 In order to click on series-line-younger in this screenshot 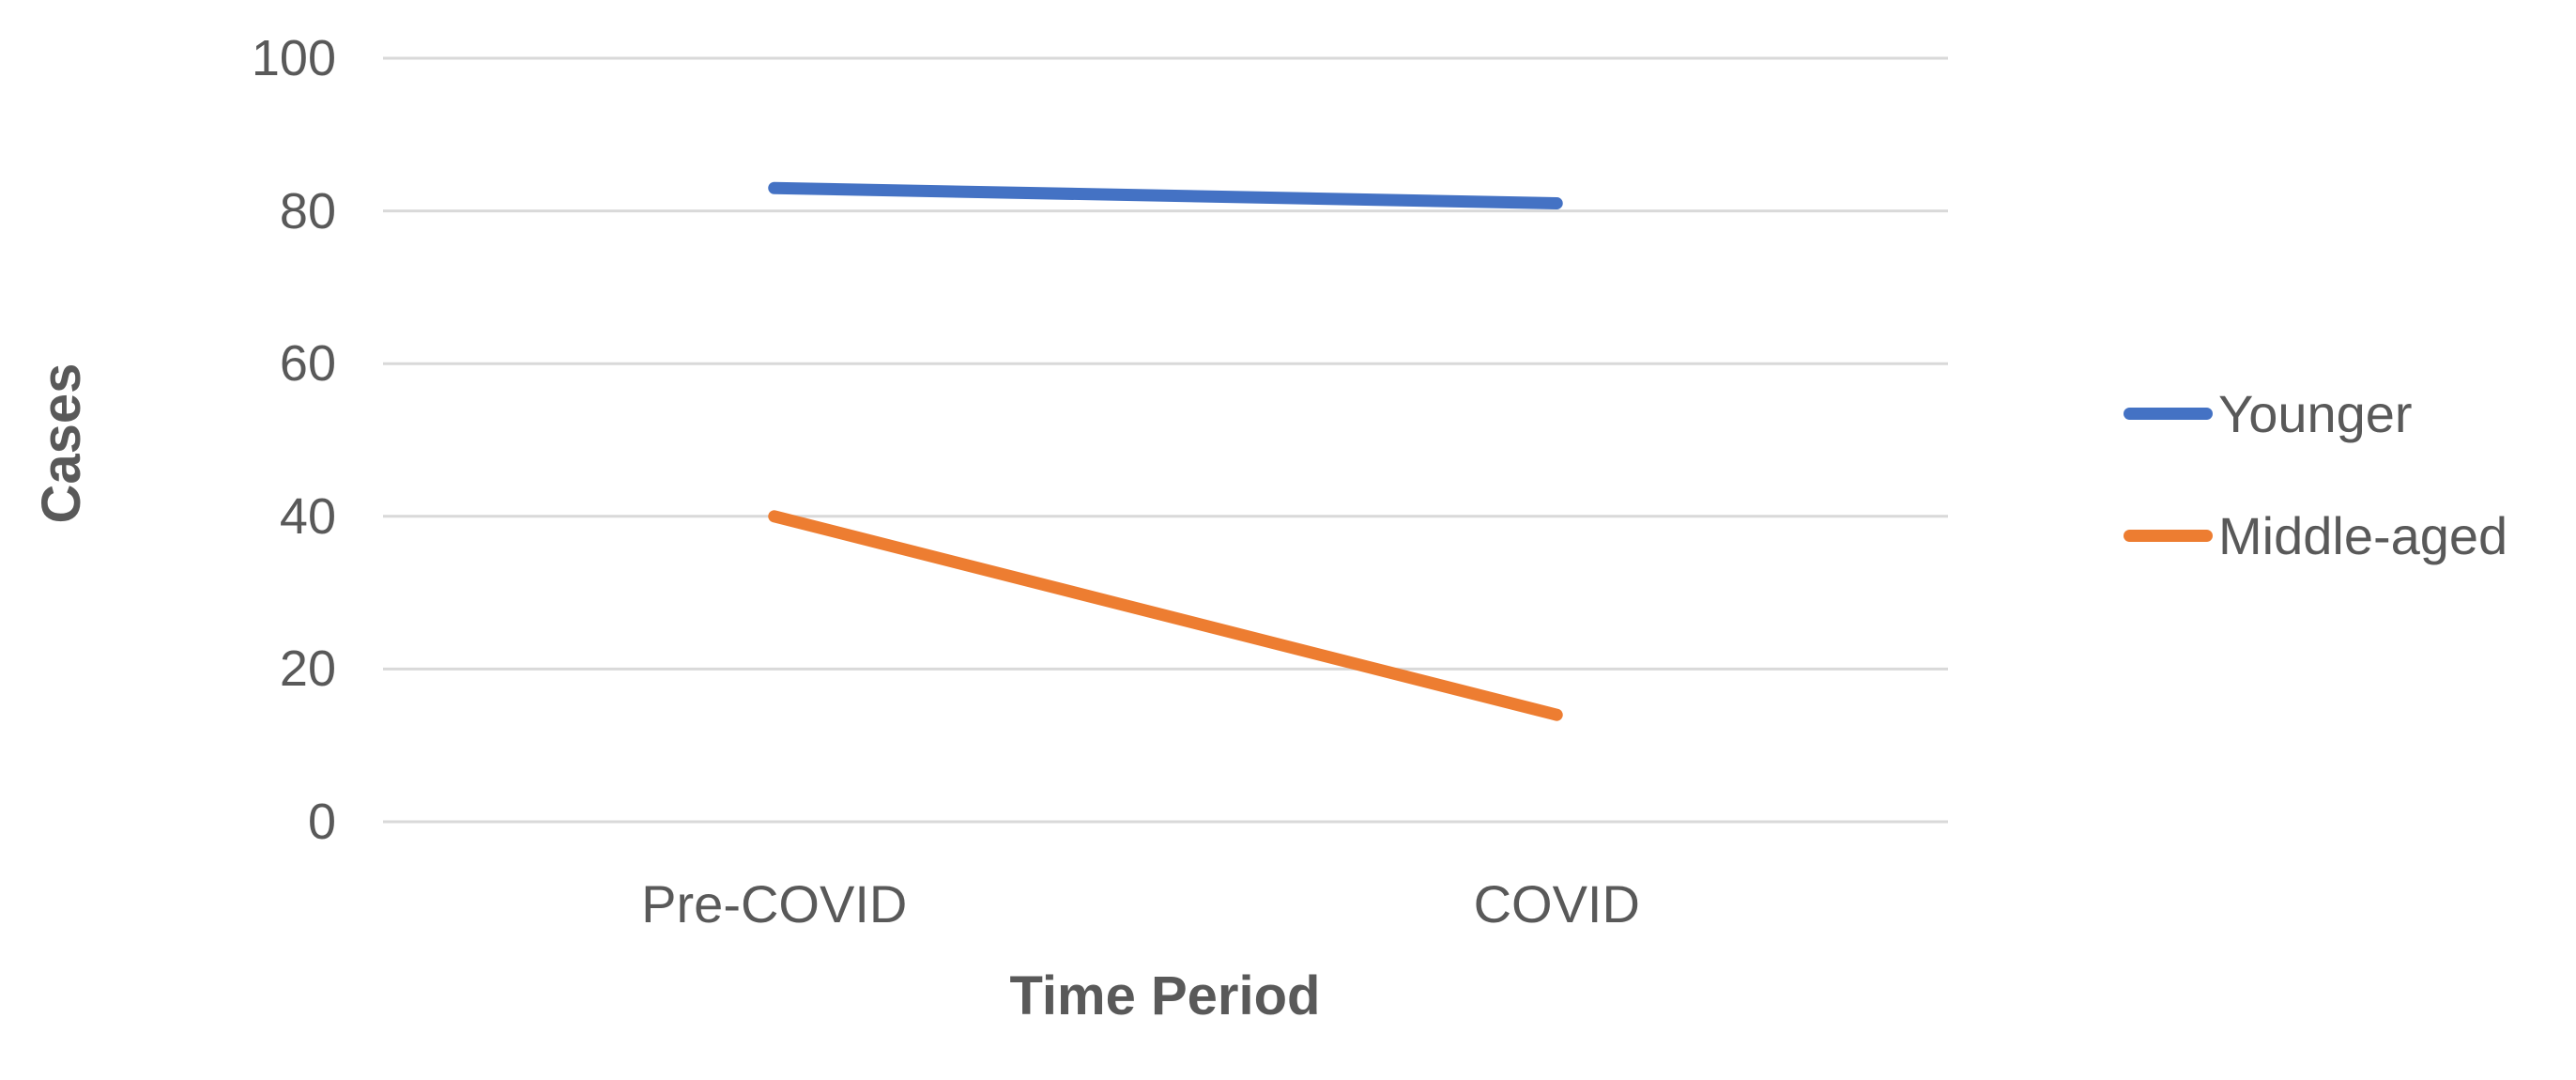, I will do `click(1166, 195)`.